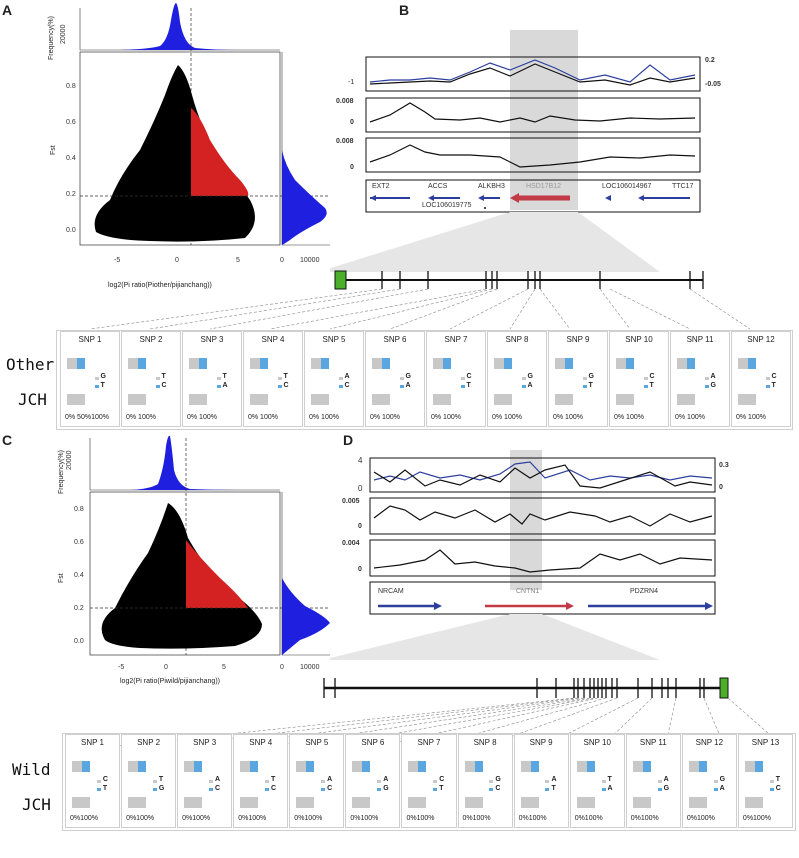  Describe the element at coordinates (532, 156) in the screenshot. I see `track3-line-b` at that location.